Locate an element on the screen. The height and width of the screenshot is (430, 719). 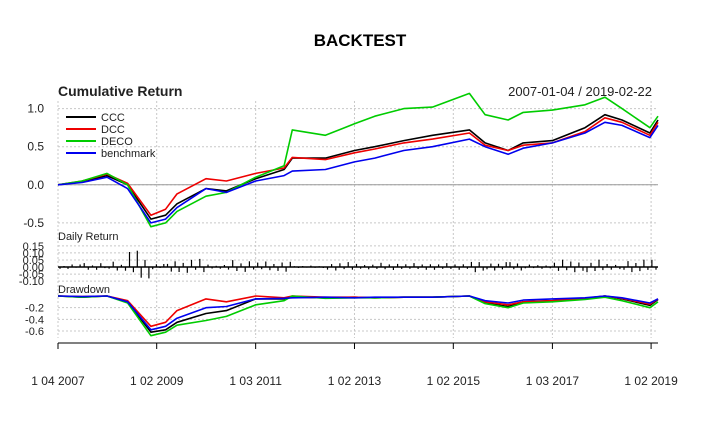
y-tick-label: 0.0 is located at coordinates (35, 185).